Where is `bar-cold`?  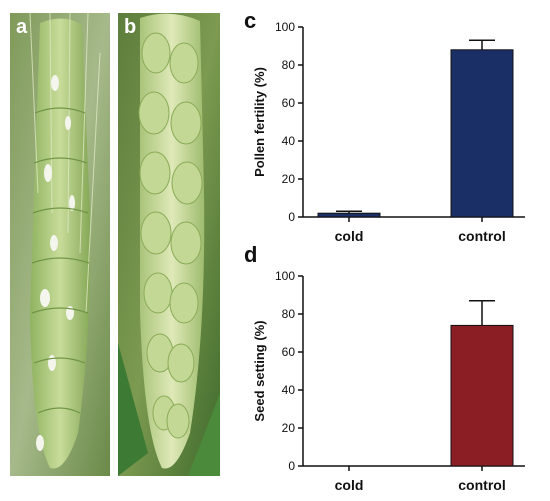 bar-cold is located at coordinates (349, 215).